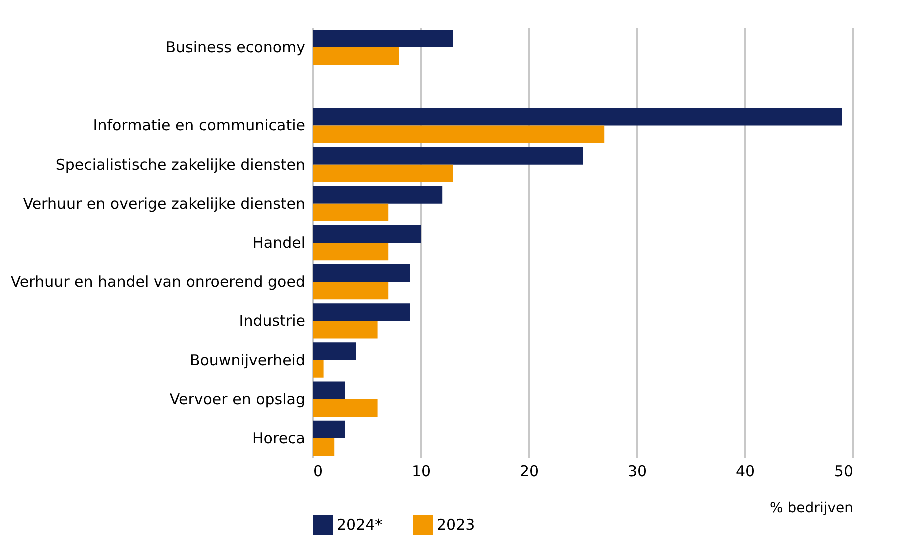 The image size is (906, 543). What do you see at coordinates (360, 525) in the screenshot?
I see `legend-label: 2024*` at bounding box center [360, 525].